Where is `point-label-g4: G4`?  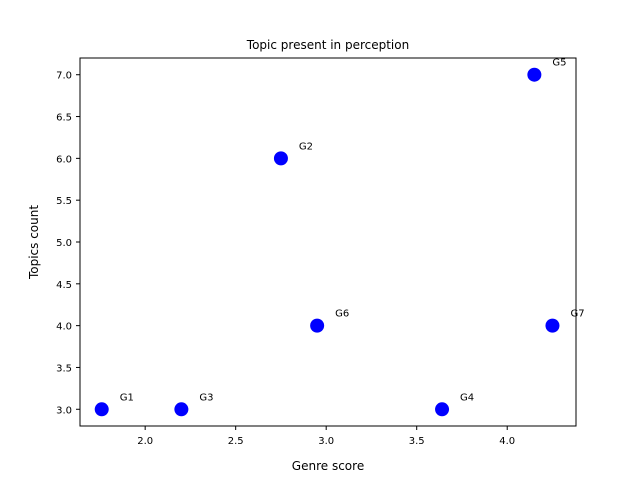 point-label-g4: G4 is located at coordinates (467, 397).